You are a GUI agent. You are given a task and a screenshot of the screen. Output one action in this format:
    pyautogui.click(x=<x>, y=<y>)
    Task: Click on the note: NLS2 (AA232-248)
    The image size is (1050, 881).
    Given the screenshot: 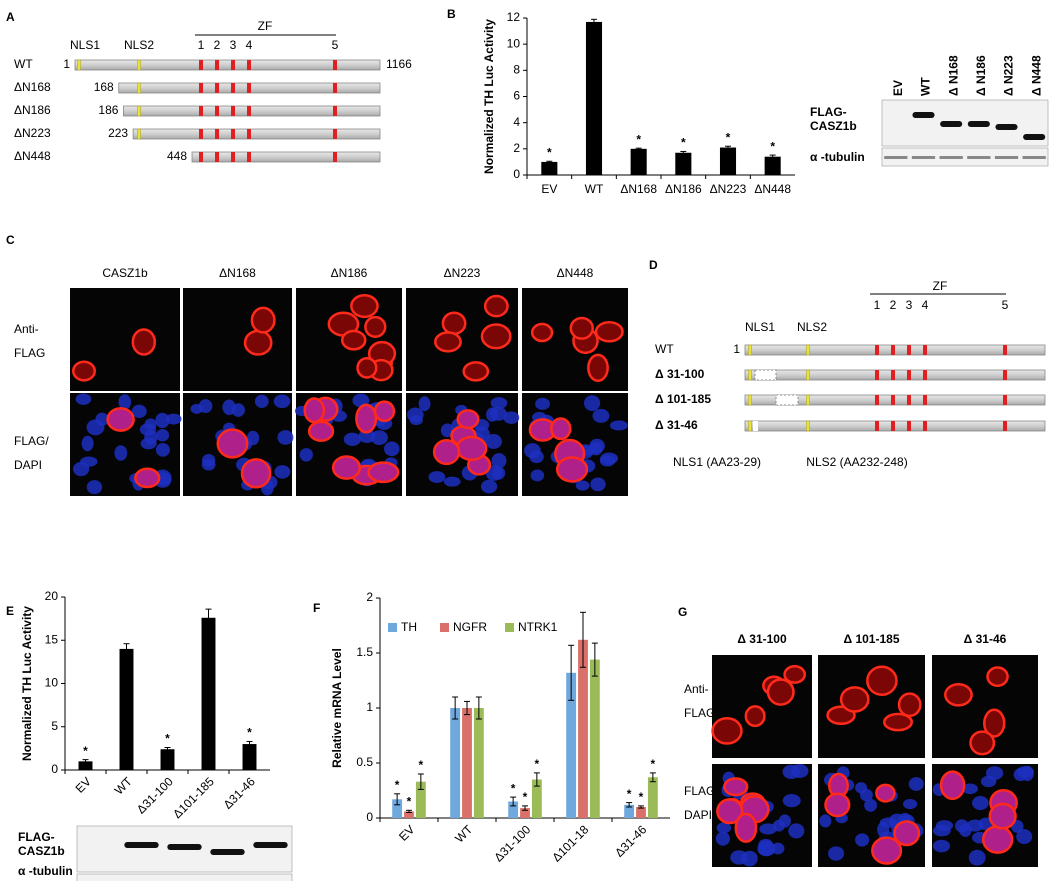 What is the action you would take?
    pyautogui.click(x=856, y=462)
    